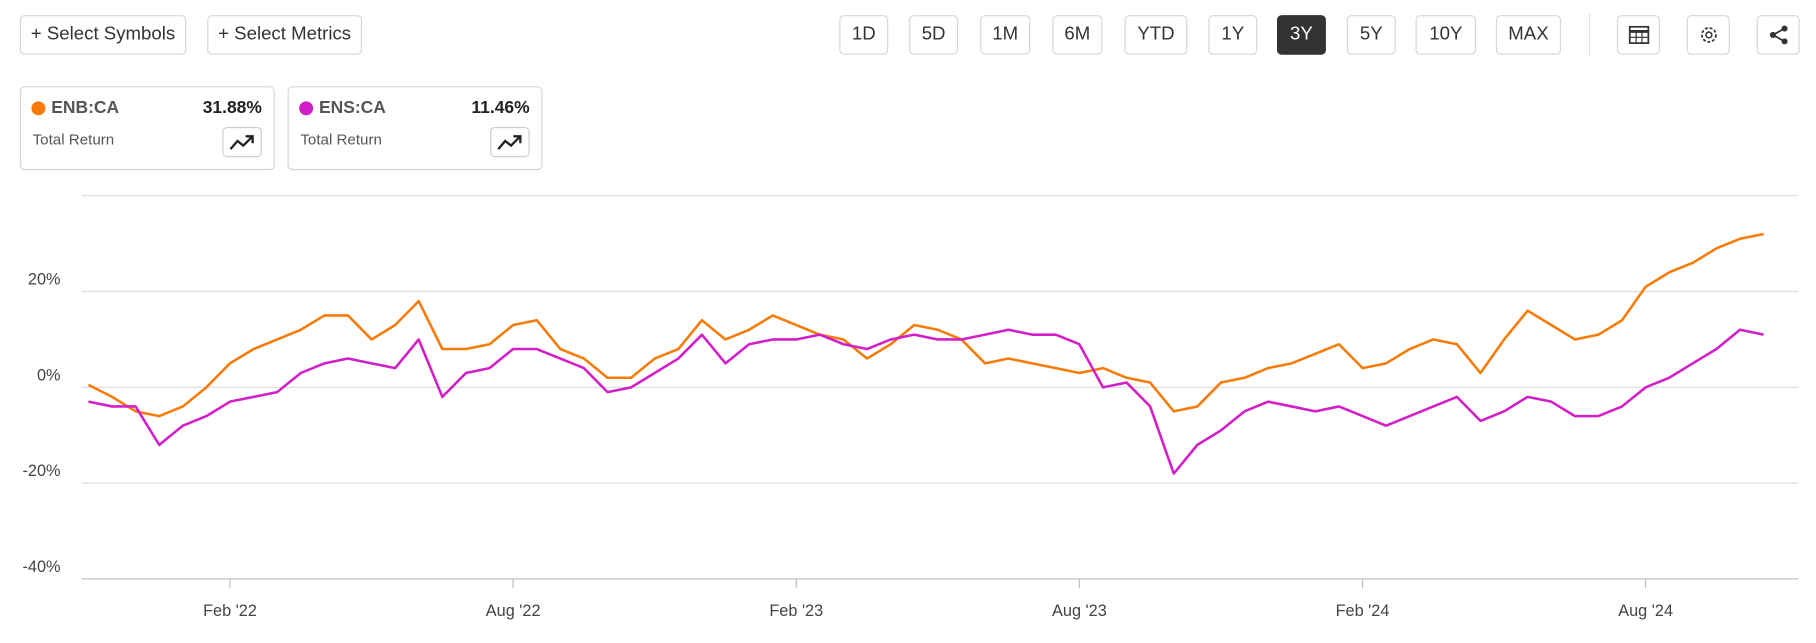  What do you see at coordinates (796, 611) in the screenshot?
I see `x-tick-label: Feb '23` at bounding box center [796, 611].